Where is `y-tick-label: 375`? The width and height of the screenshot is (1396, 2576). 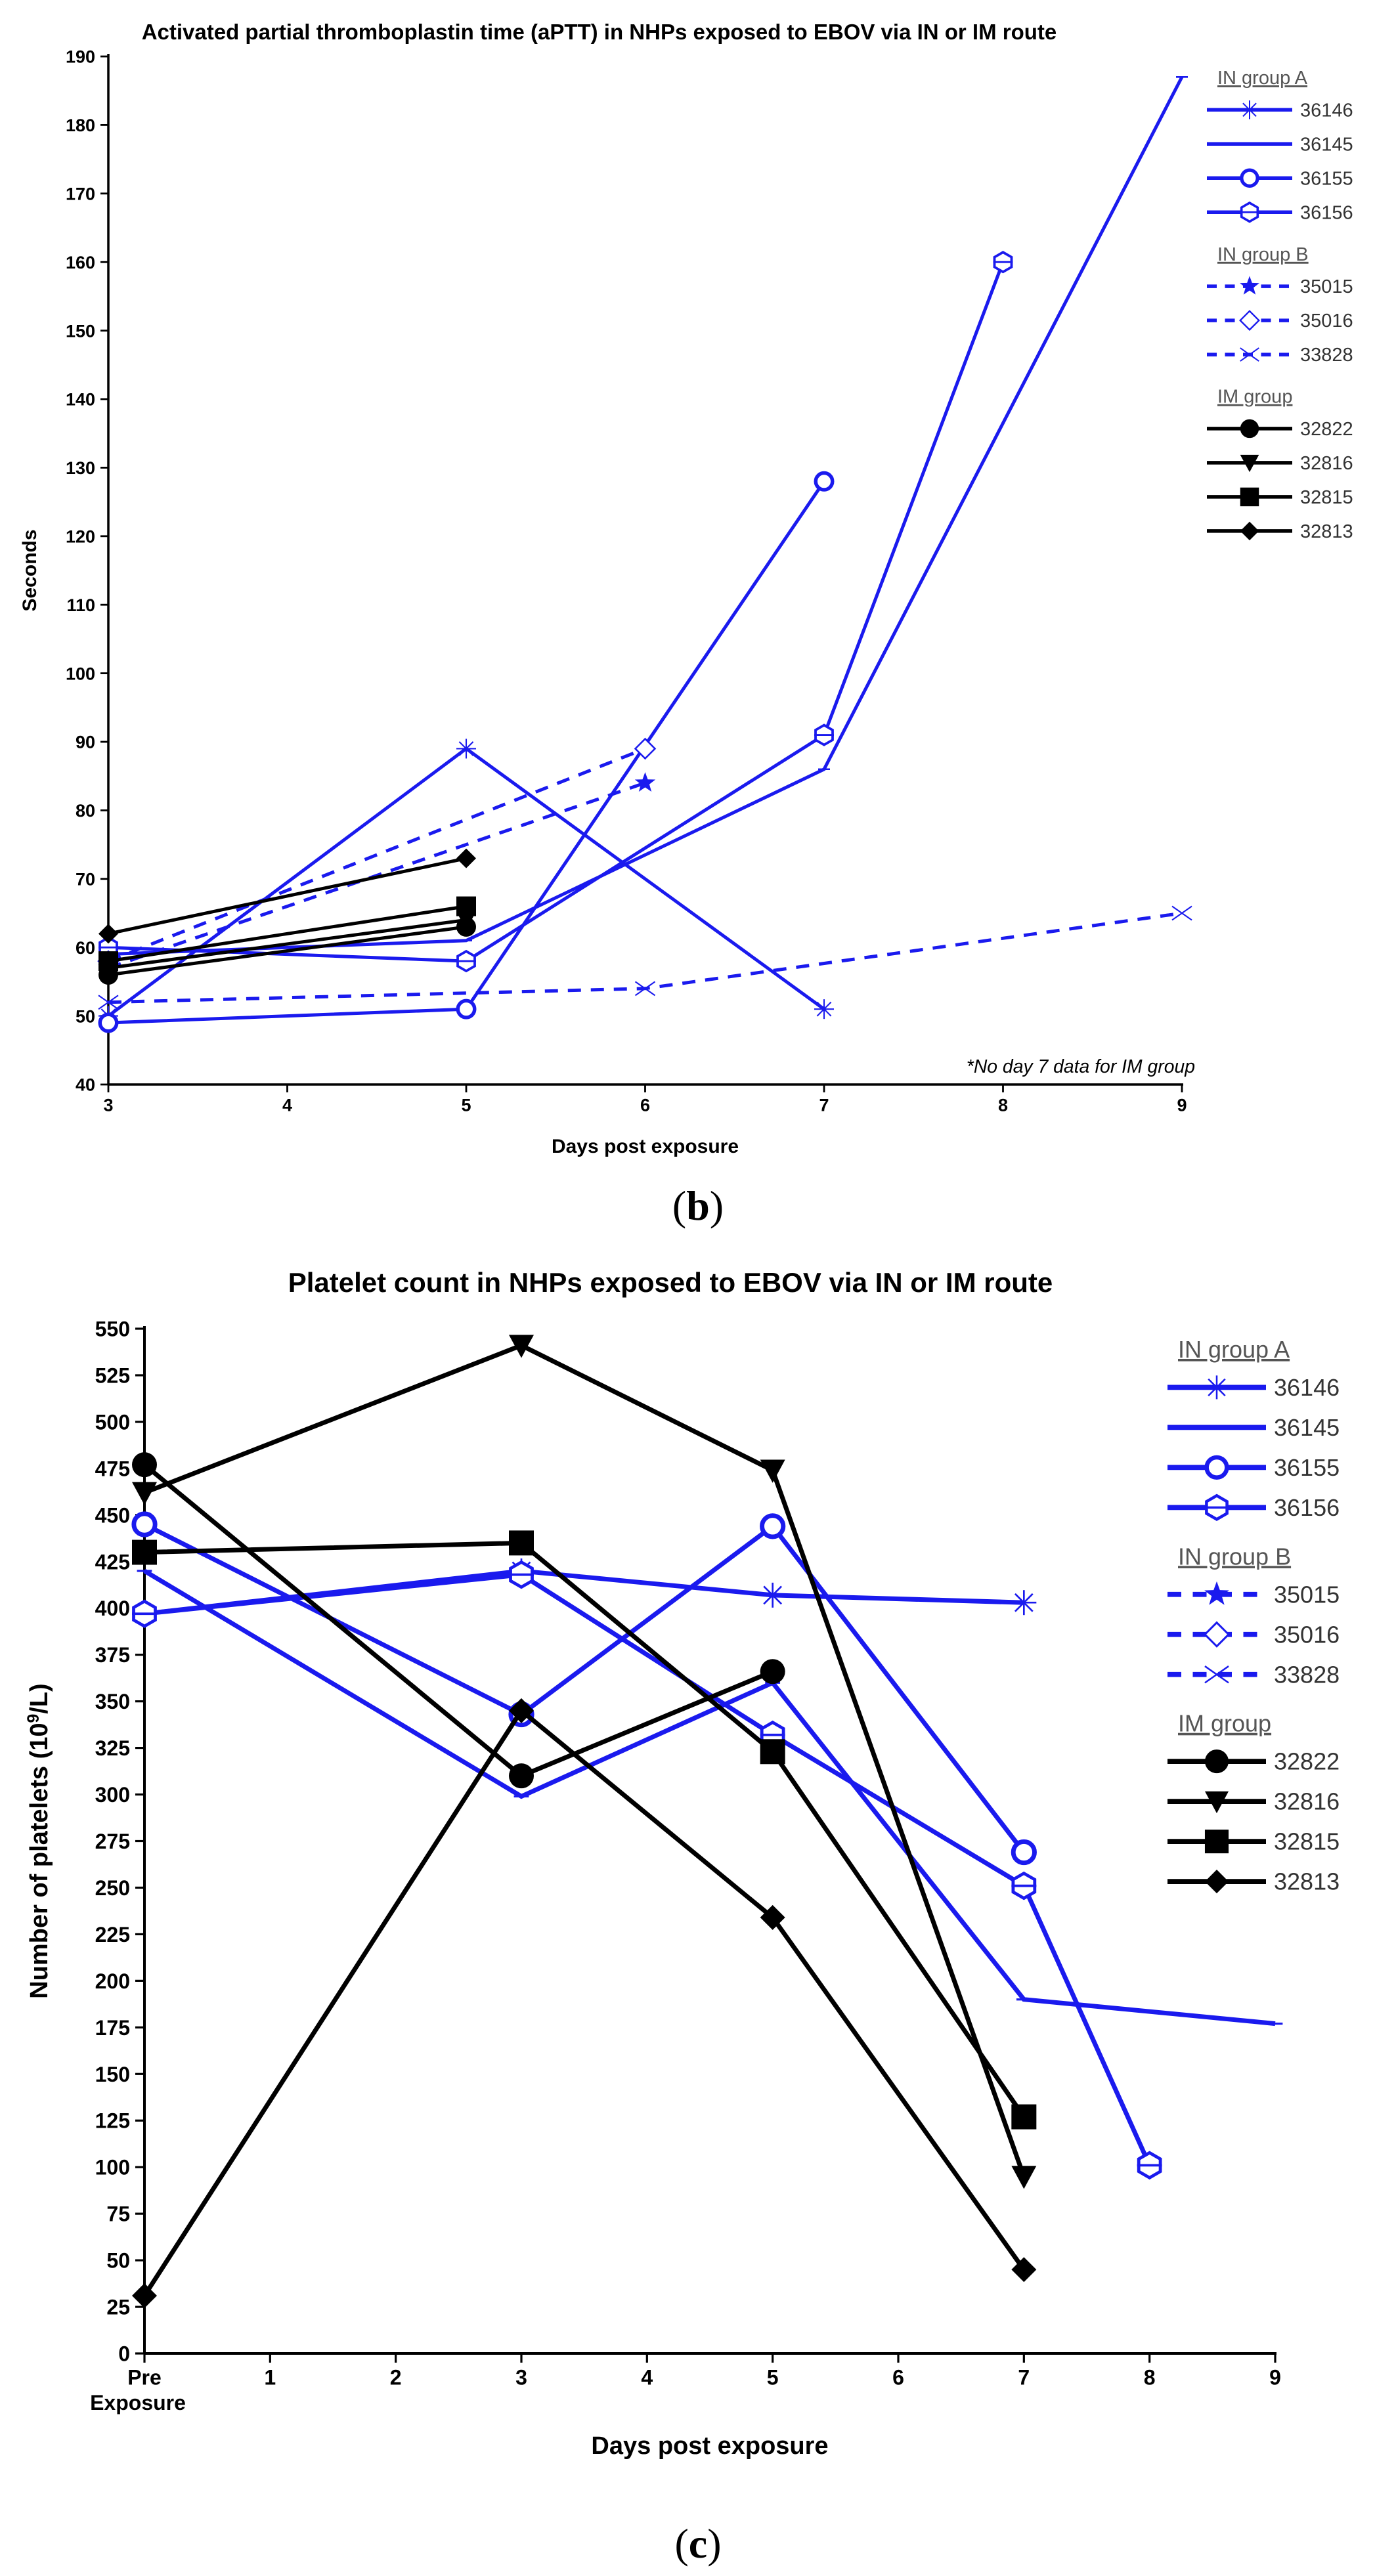 y-tick-label: 375 is located at coordinates (112, 1655).